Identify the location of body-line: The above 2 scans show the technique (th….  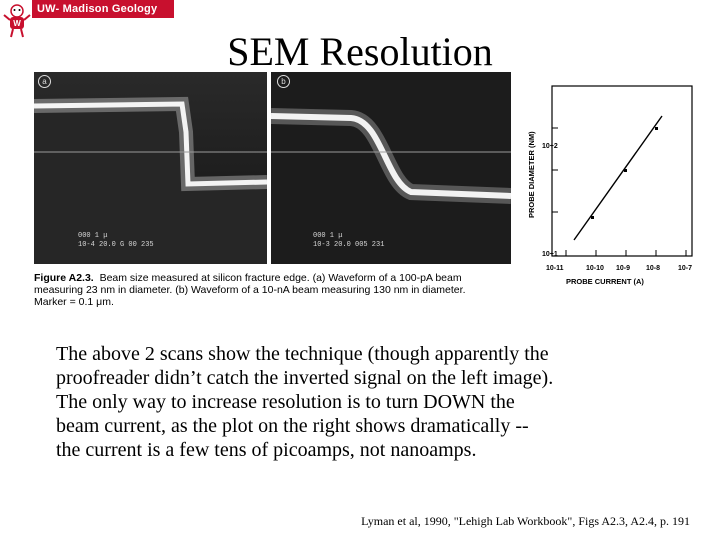
(302, 354).